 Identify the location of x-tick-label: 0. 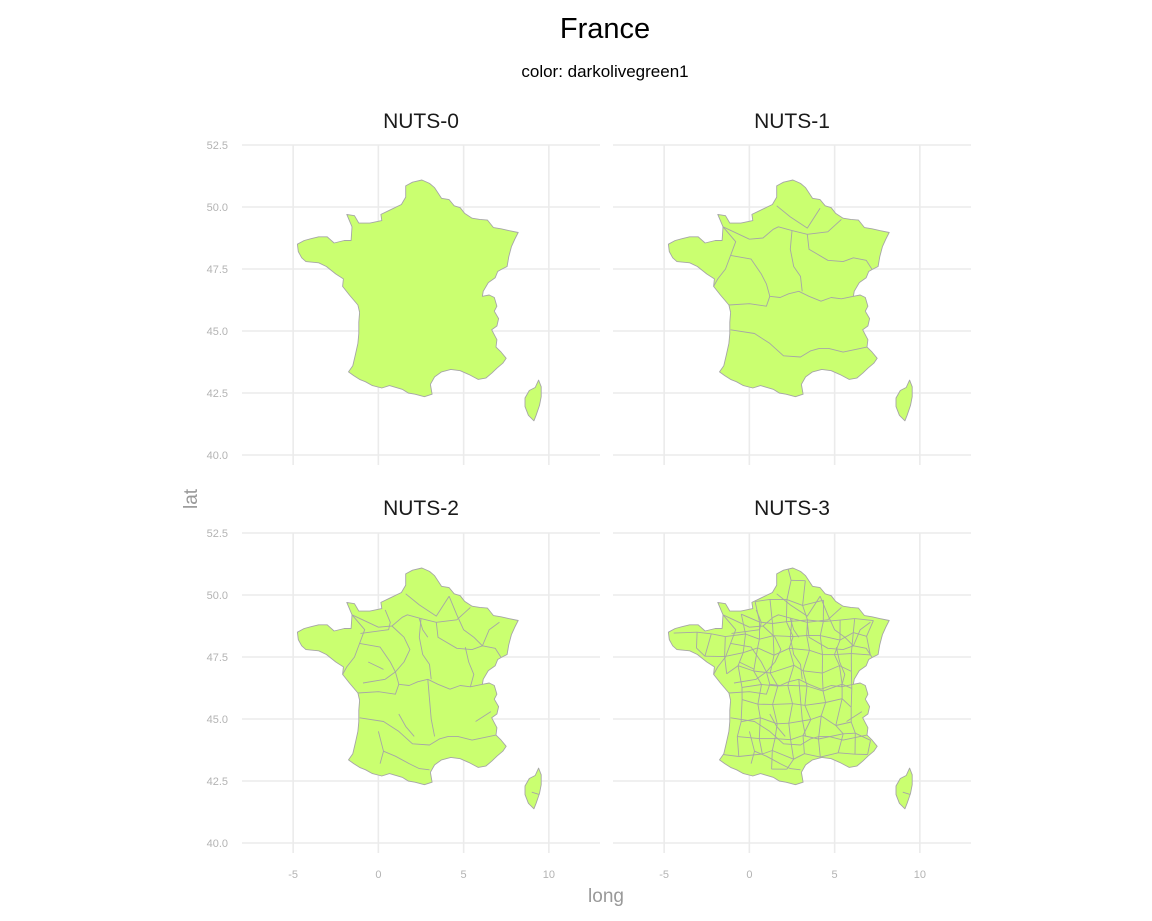
(378, 875).